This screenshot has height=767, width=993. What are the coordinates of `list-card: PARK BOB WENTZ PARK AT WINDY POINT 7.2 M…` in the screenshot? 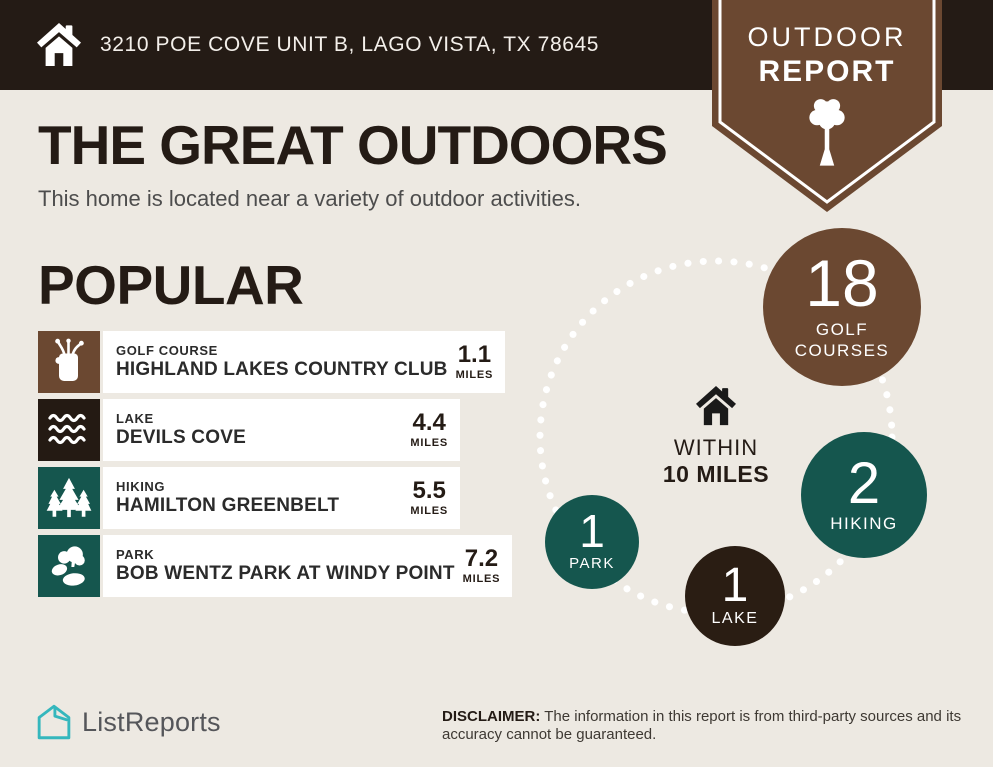 It's located at (308, 566).